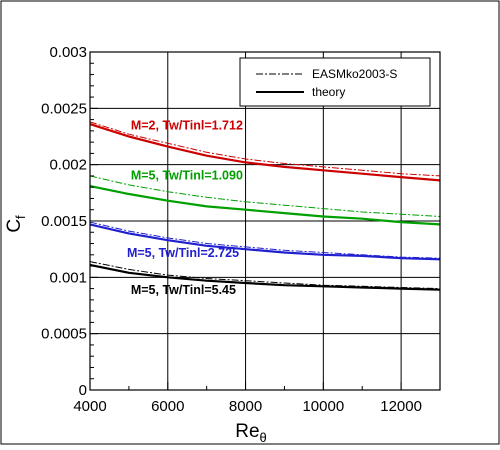 The width and height of the screenshot is (500, 450). What do you see at coordinates (167, 406) in the screenshot?
I see `x-tick-label: 6000` at bounding box center [167, 406].